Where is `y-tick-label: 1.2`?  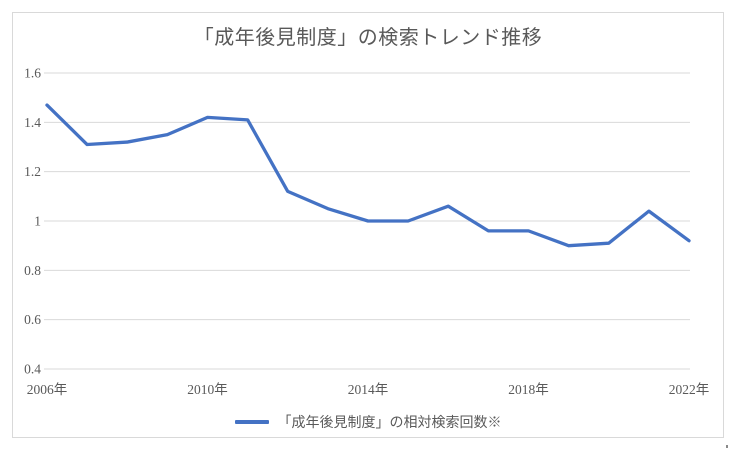 y-tick-label: 1.2 is located at coordinates (32, 171).